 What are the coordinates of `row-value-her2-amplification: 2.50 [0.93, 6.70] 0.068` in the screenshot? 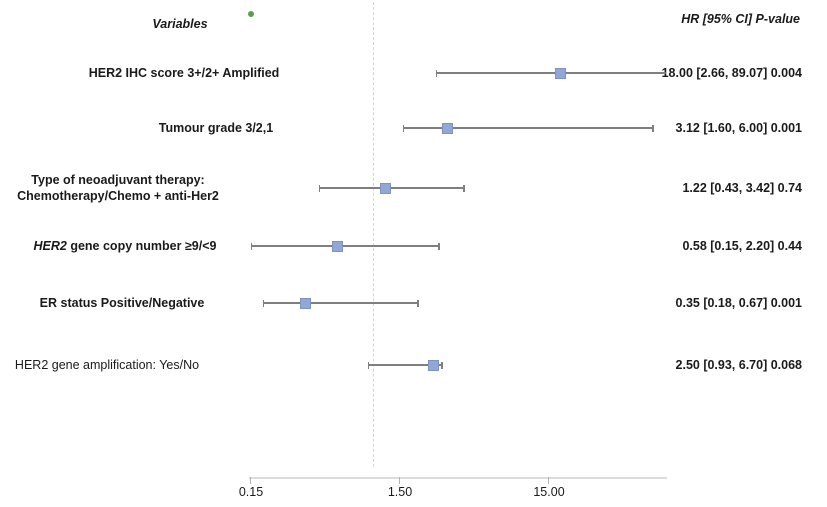 It's located at (738, 365).